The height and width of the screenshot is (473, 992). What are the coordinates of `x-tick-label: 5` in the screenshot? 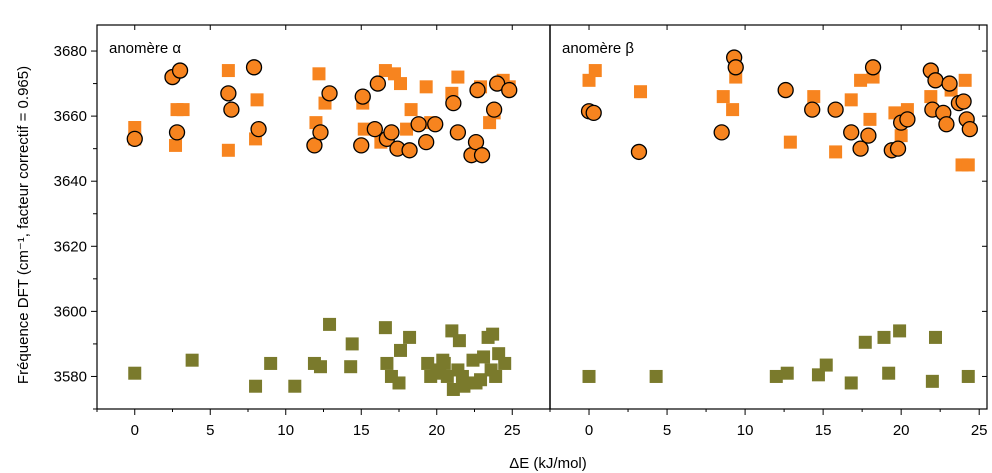 It's located at (667, 430).